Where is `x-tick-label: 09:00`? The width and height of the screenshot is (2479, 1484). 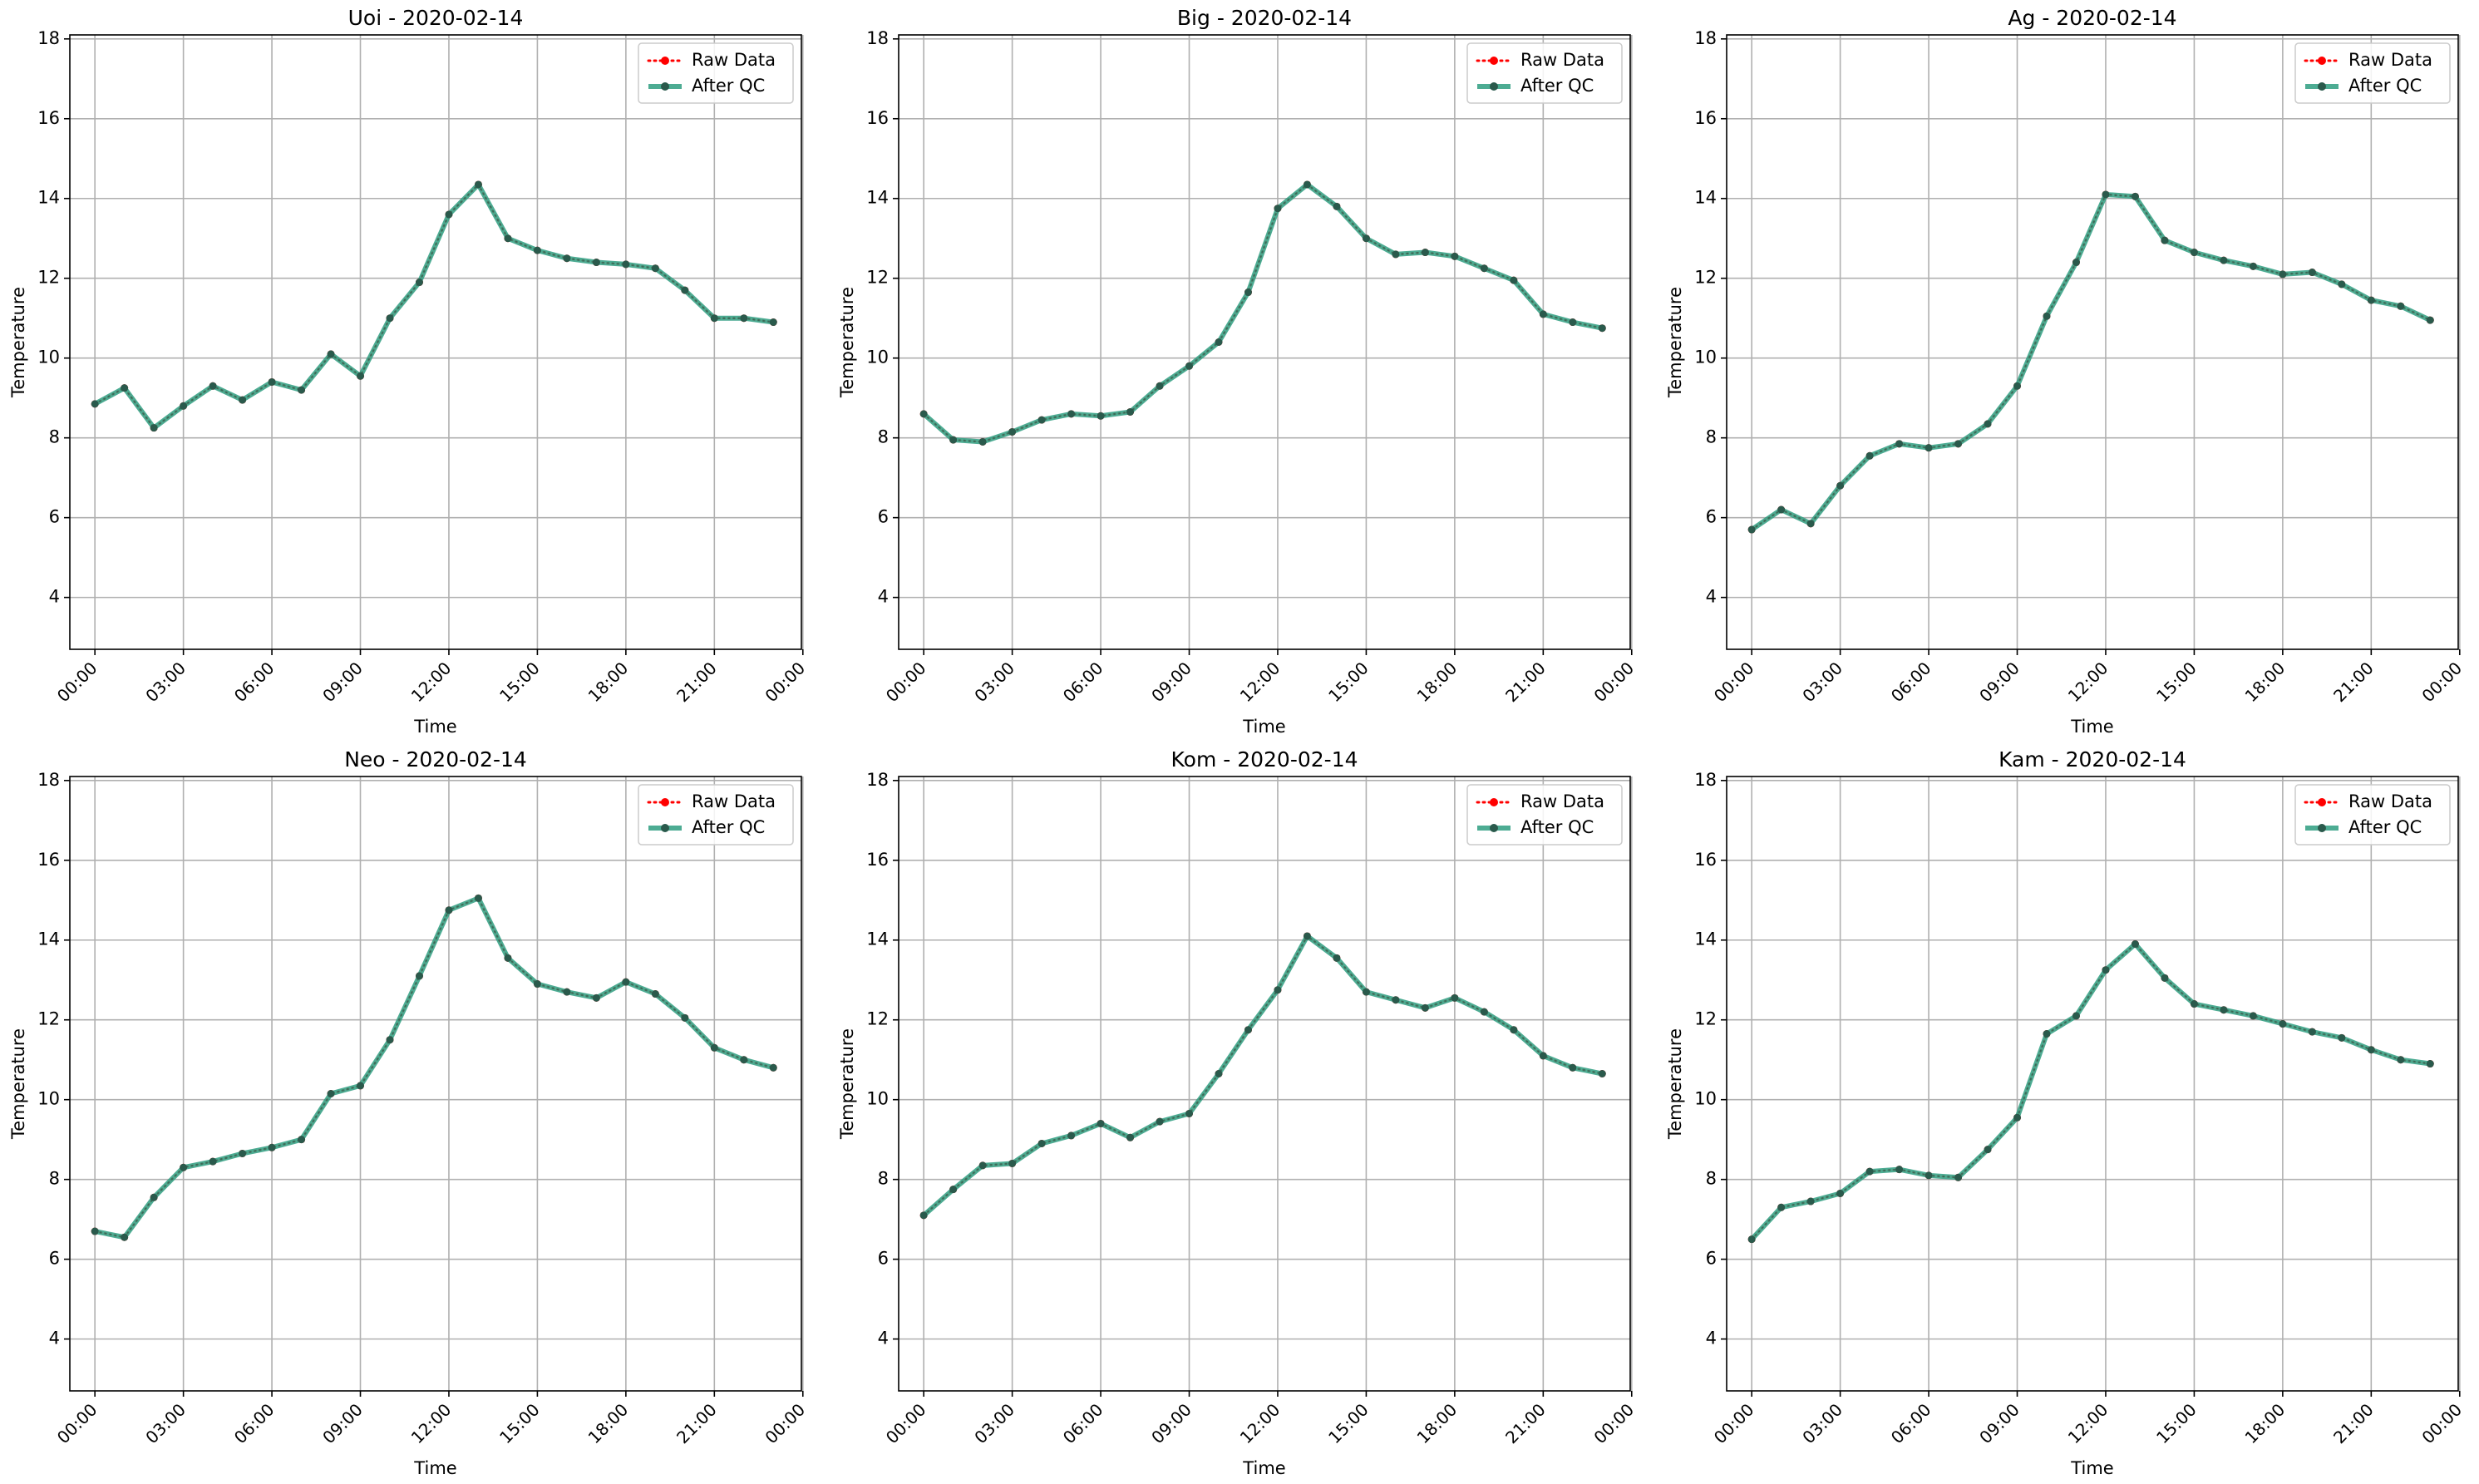 x-tick-label: 09:00 is located at coordinates (342, 682).